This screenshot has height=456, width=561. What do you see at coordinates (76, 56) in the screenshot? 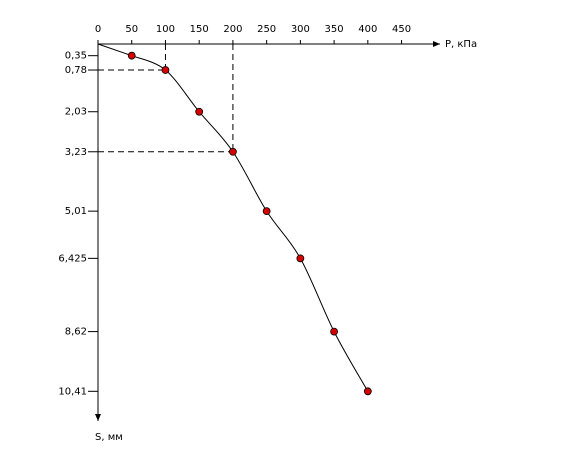
I see `y-tick-label: 0,35` at bounding box center [76, 56].